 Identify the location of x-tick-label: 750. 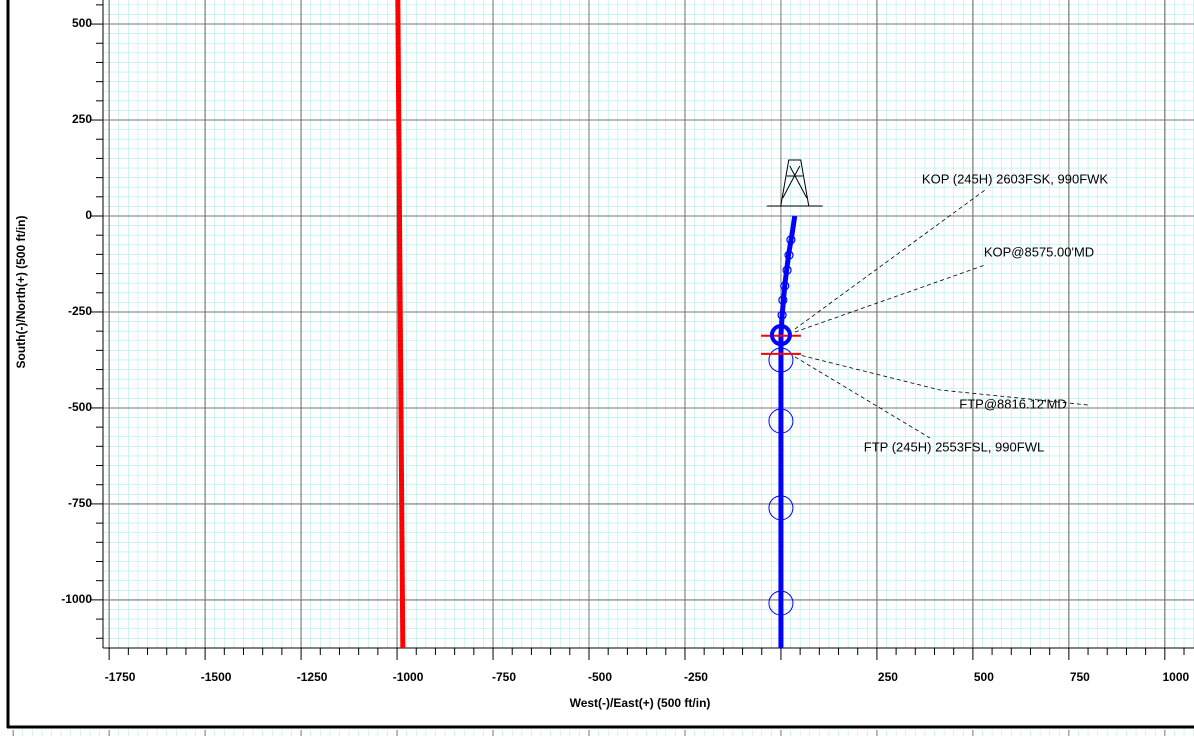
(1080, 677).